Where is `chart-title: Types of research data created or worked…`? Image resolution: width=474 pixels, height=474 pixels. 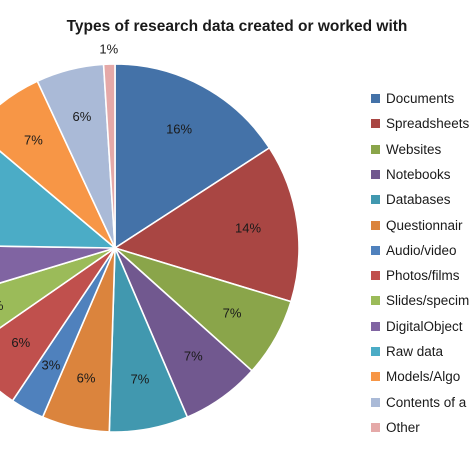
chart-title: Types of research data created or worked… is located at coordinates (237, 26).